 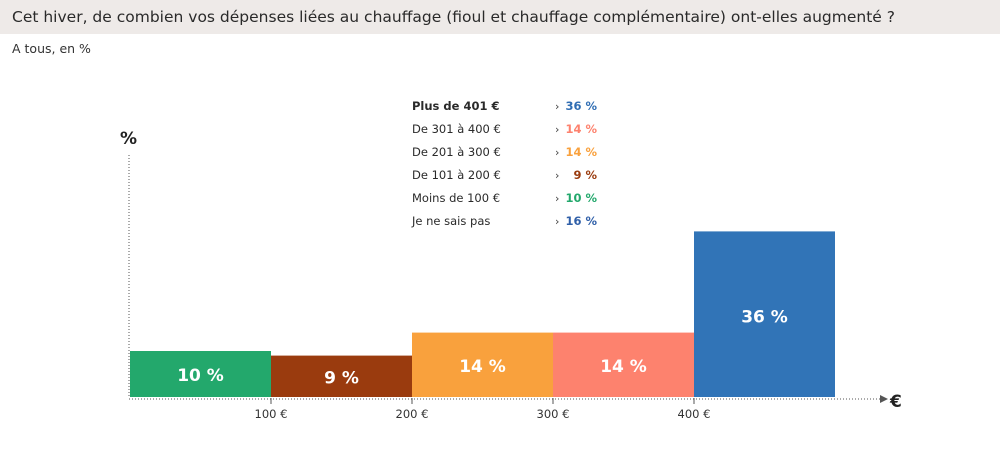 I want to click on legend-entry: Plus de 401 € › 36 %, so click(x=504, y=106).